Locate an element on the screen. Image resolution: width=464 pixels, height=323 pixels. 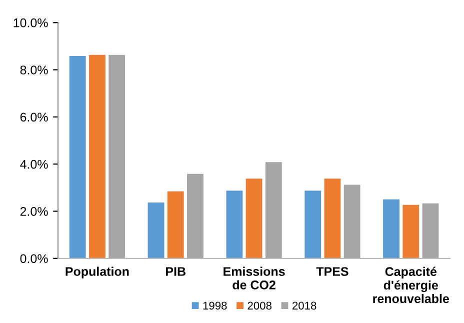
y-tick-label: 6.0% is located at coordinates (34, 117).